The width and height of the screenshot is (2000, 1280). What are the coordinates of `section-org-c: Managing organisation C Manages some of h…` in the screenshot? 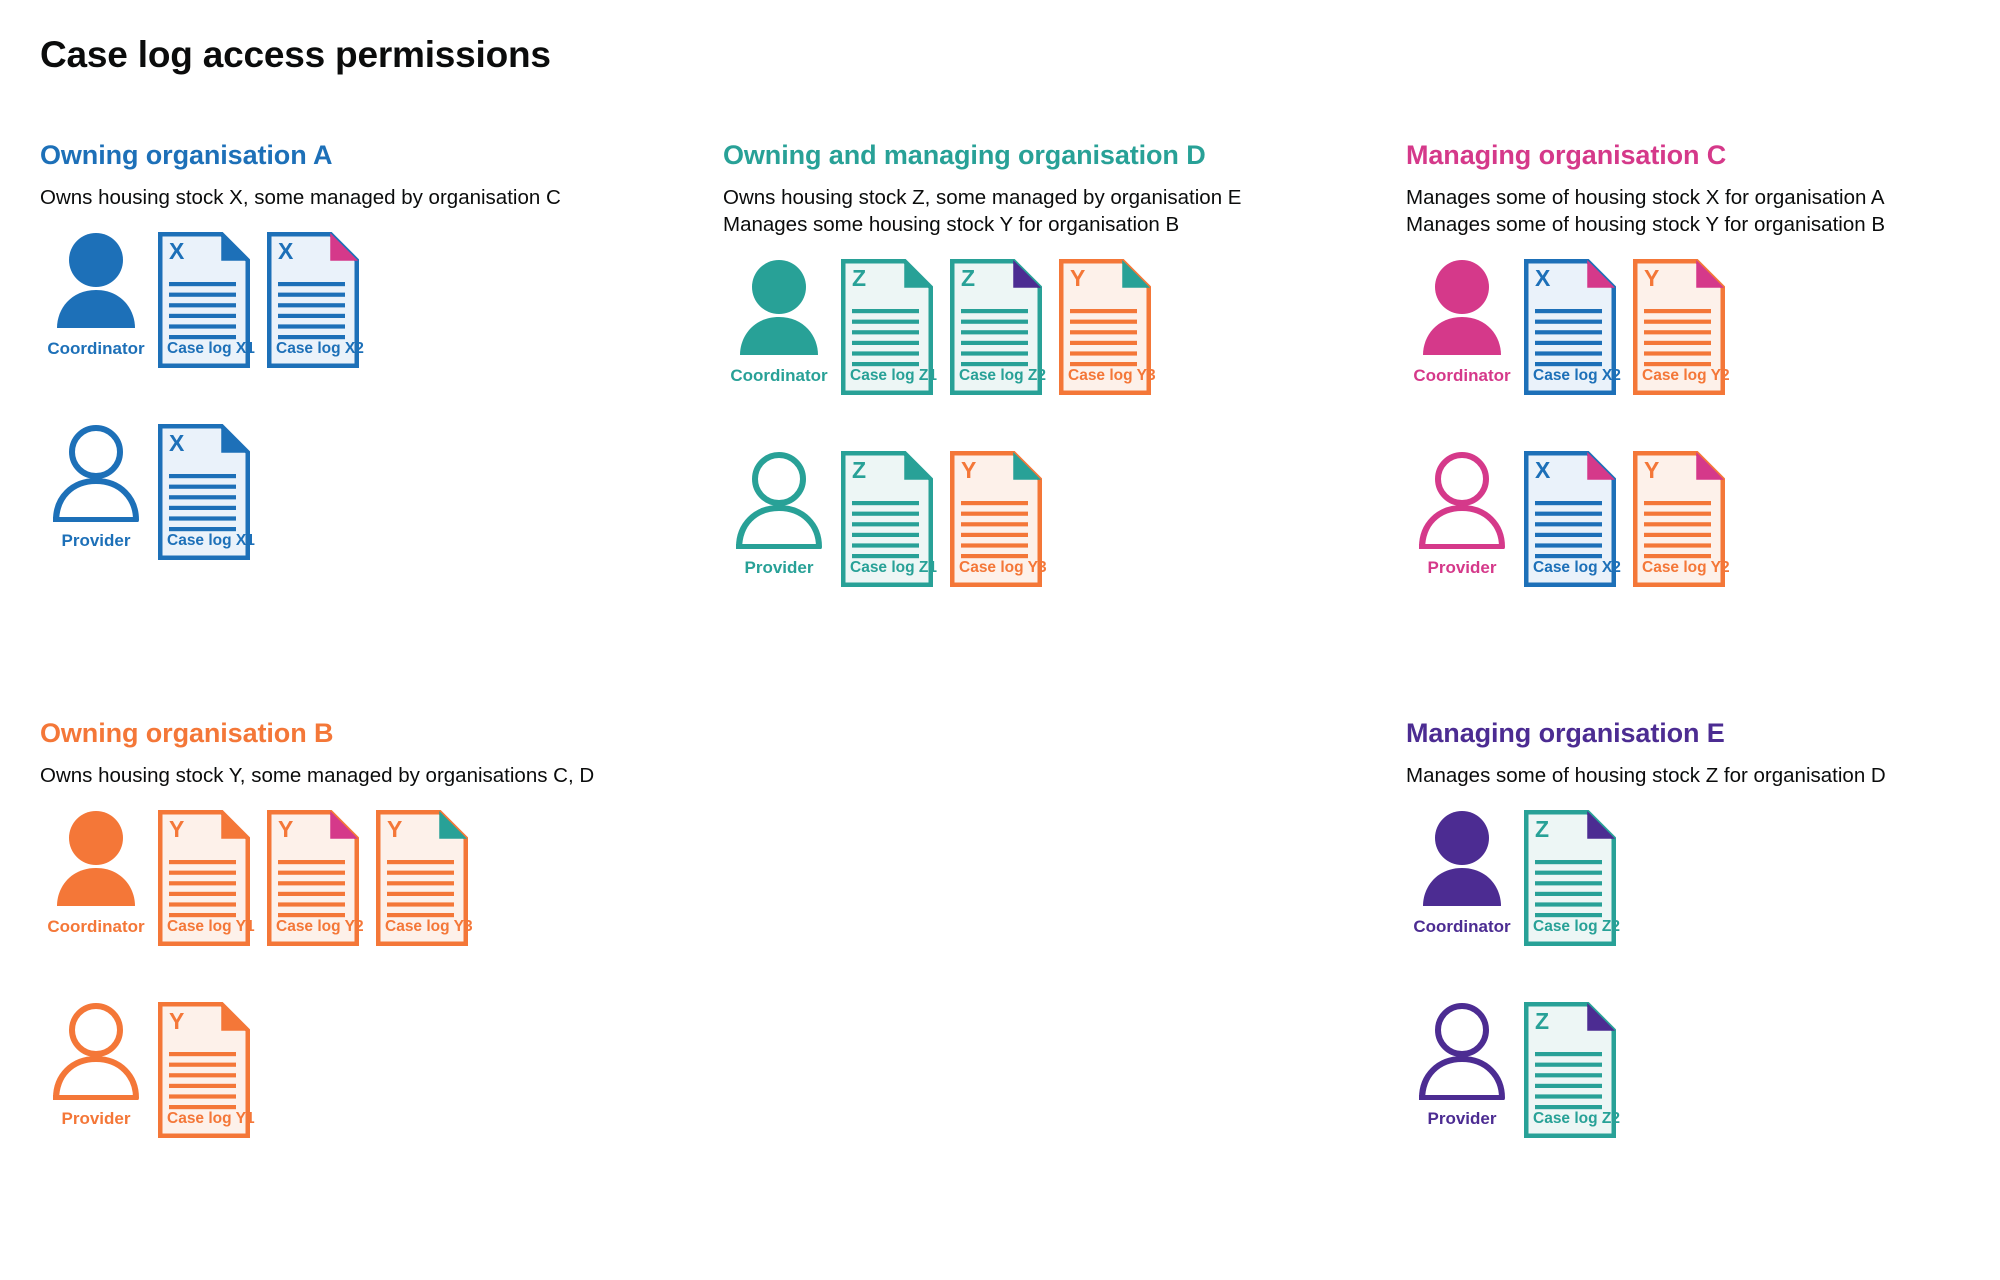 It's located at (1645, 189).